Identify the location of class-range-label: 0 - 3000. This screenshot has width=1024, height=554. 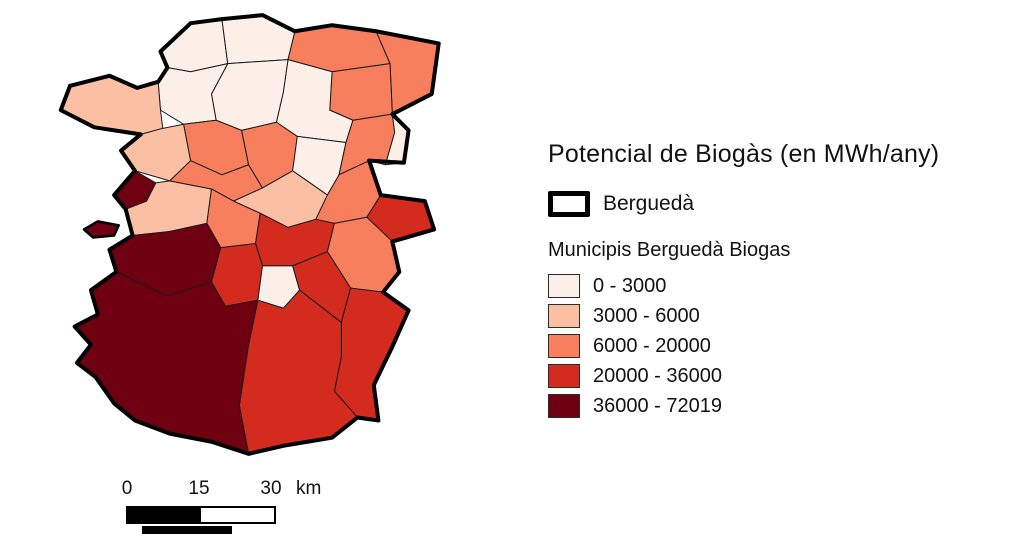
(630, 285).